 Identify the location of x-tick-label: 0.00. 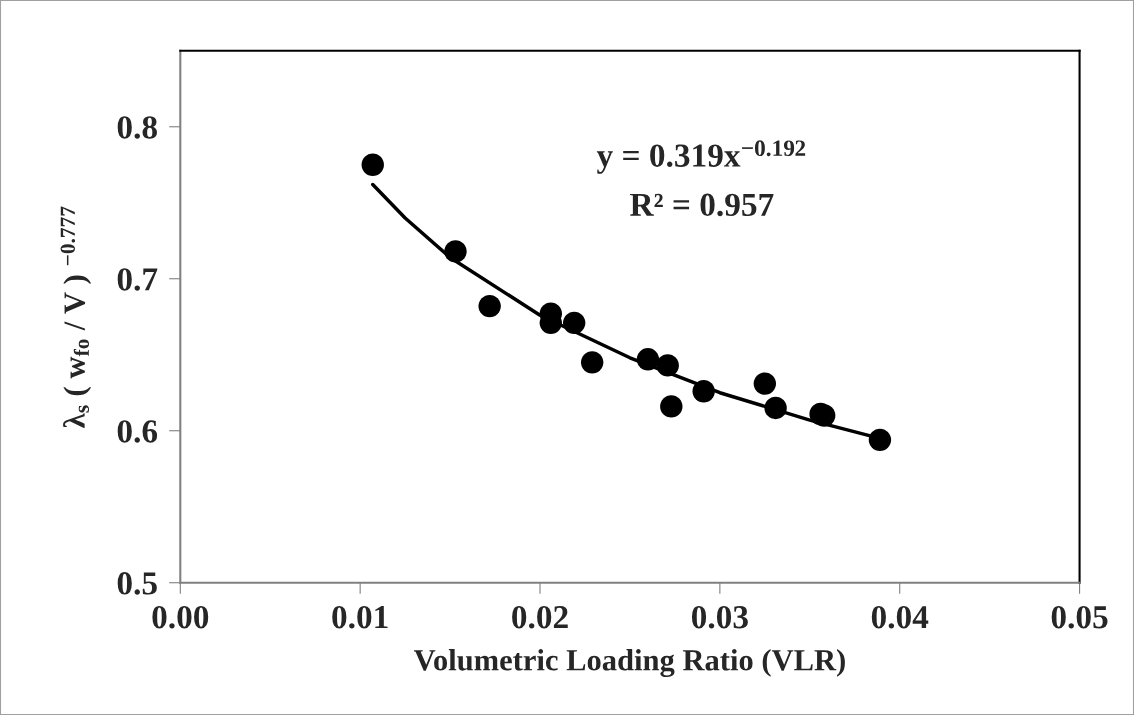
(180, 617).